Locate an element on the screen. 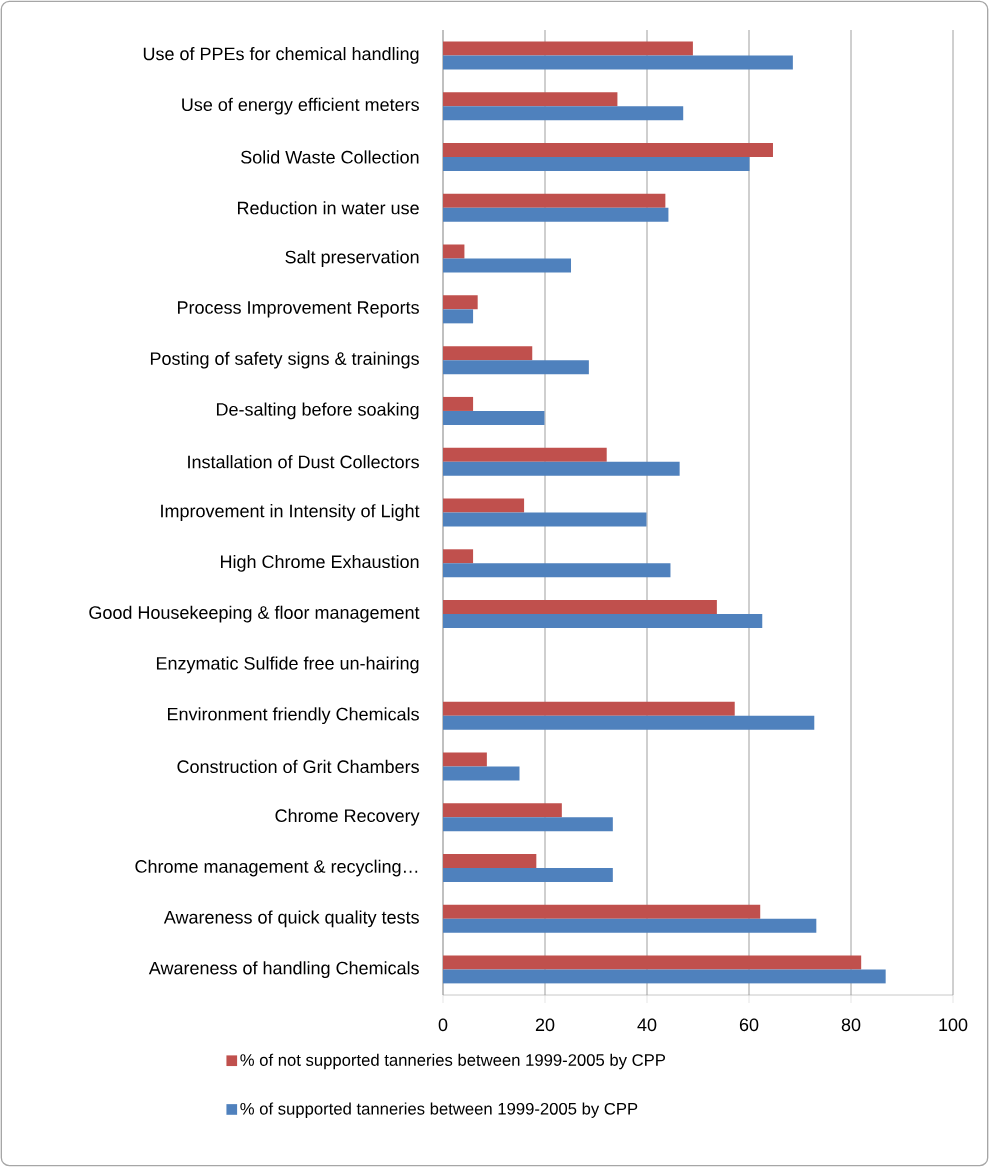  y-tick-label: Good Housekeeping & floor management is located at coordinates (254, 614).